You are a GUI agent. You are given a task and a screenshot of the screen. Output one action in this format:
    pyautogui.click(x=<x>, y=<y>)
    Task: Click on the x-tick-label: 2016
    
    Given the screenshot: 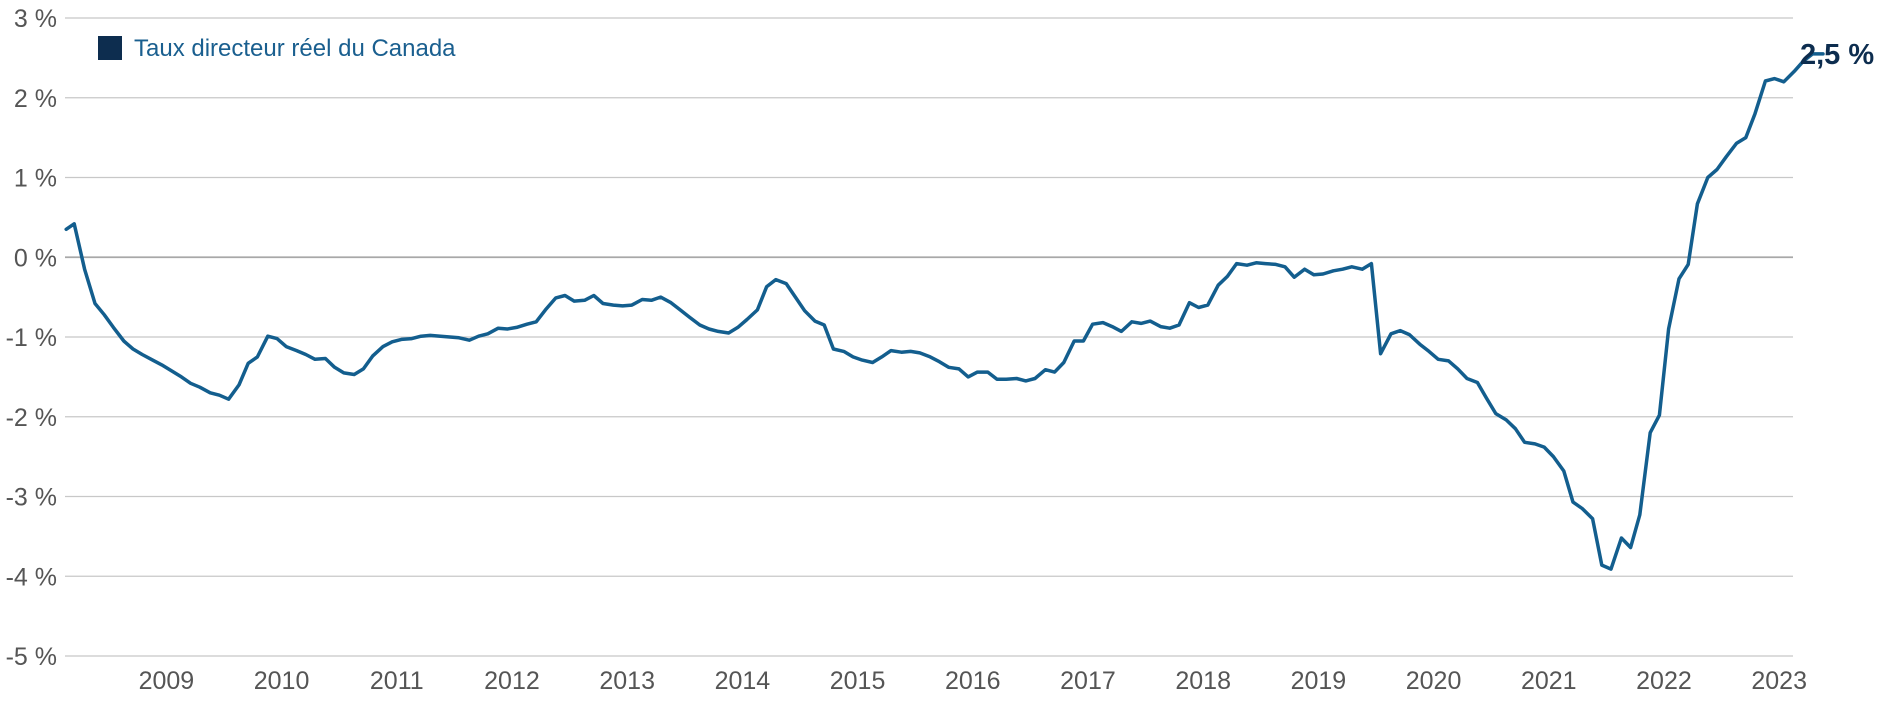 What is the action you would take?
    pyautogui.click(x=973, y=681)
    